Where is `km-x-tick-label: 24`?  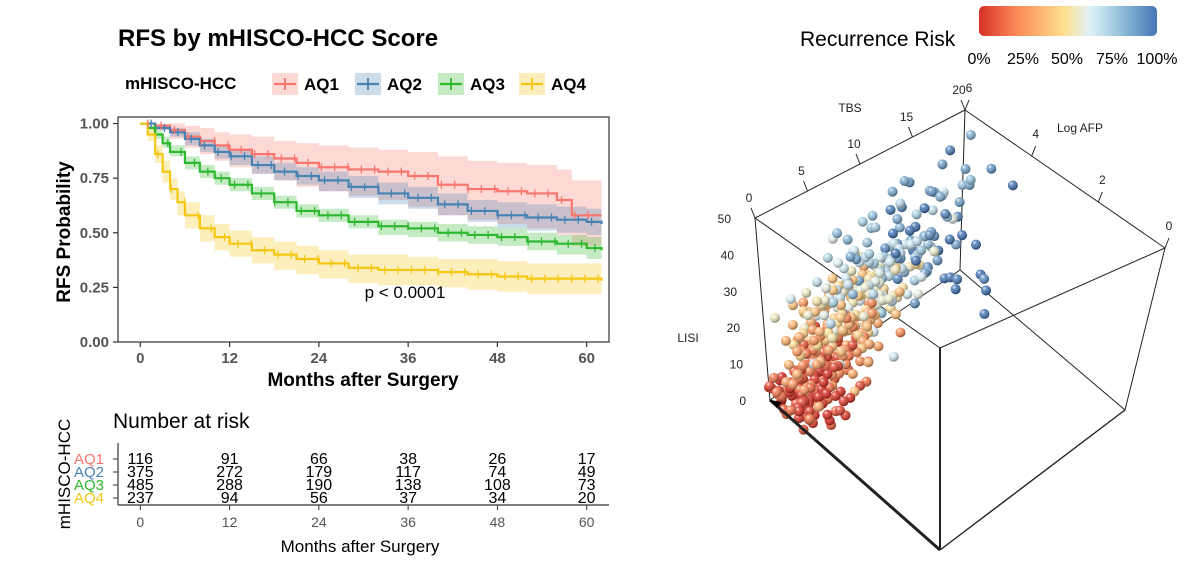 km-x-tick-label: 24 is located at coordinates (319, 358).